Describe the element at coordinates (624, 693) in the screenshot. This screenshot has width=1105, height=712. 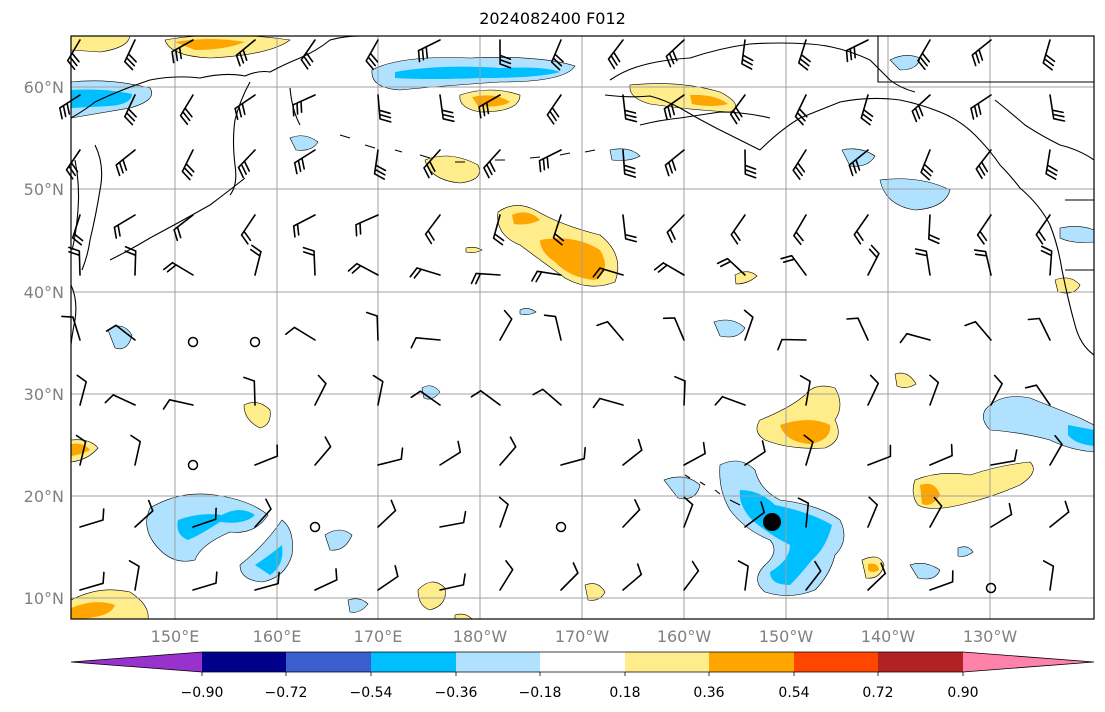
I see `colorbar-tick-label: 0.18` at that location.